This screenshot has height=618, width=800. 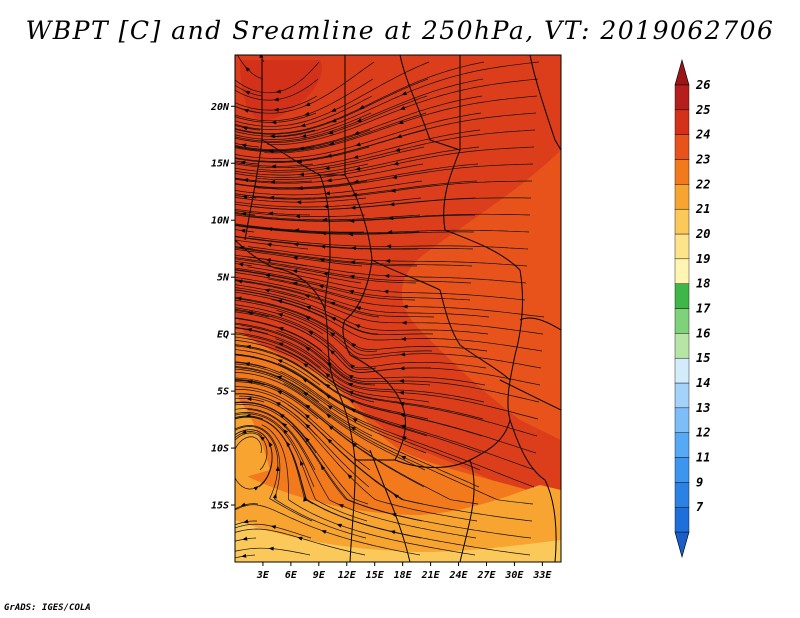 I want to click on colorbar-label: 24, so click(x=702, y=135).